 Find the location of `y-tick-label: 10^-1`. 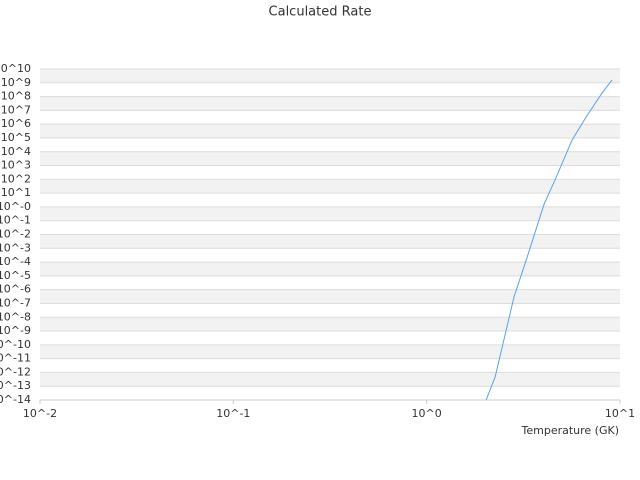

y-tick-label: 10^-1 is located at coordinates (15, 220).